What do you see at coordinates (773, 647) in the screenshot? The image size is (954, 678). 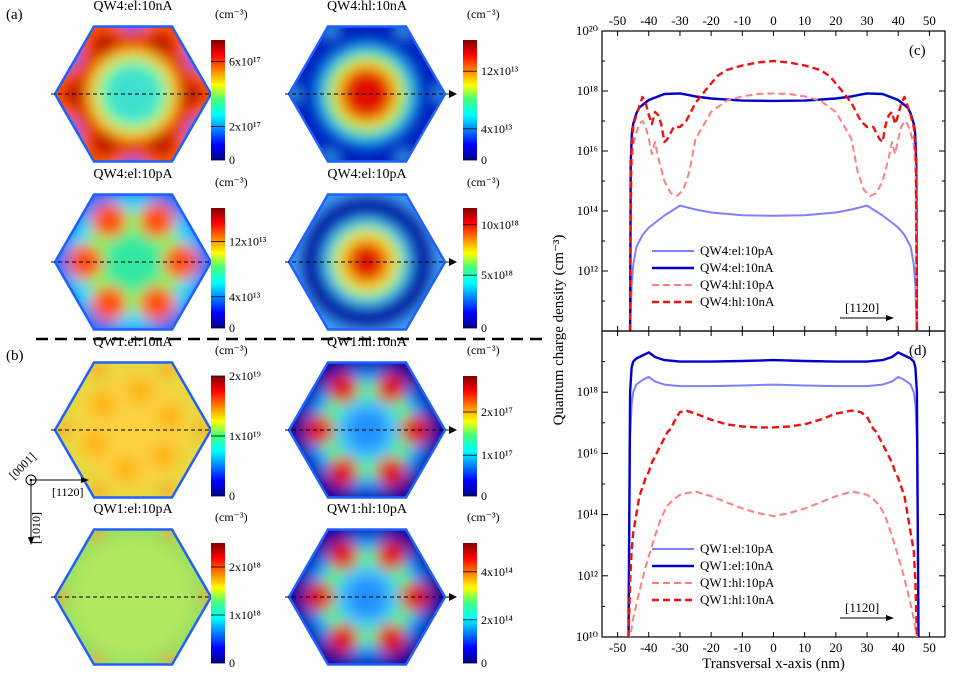 I see `x-tick-label: 0` at bounding box center [773, 647].